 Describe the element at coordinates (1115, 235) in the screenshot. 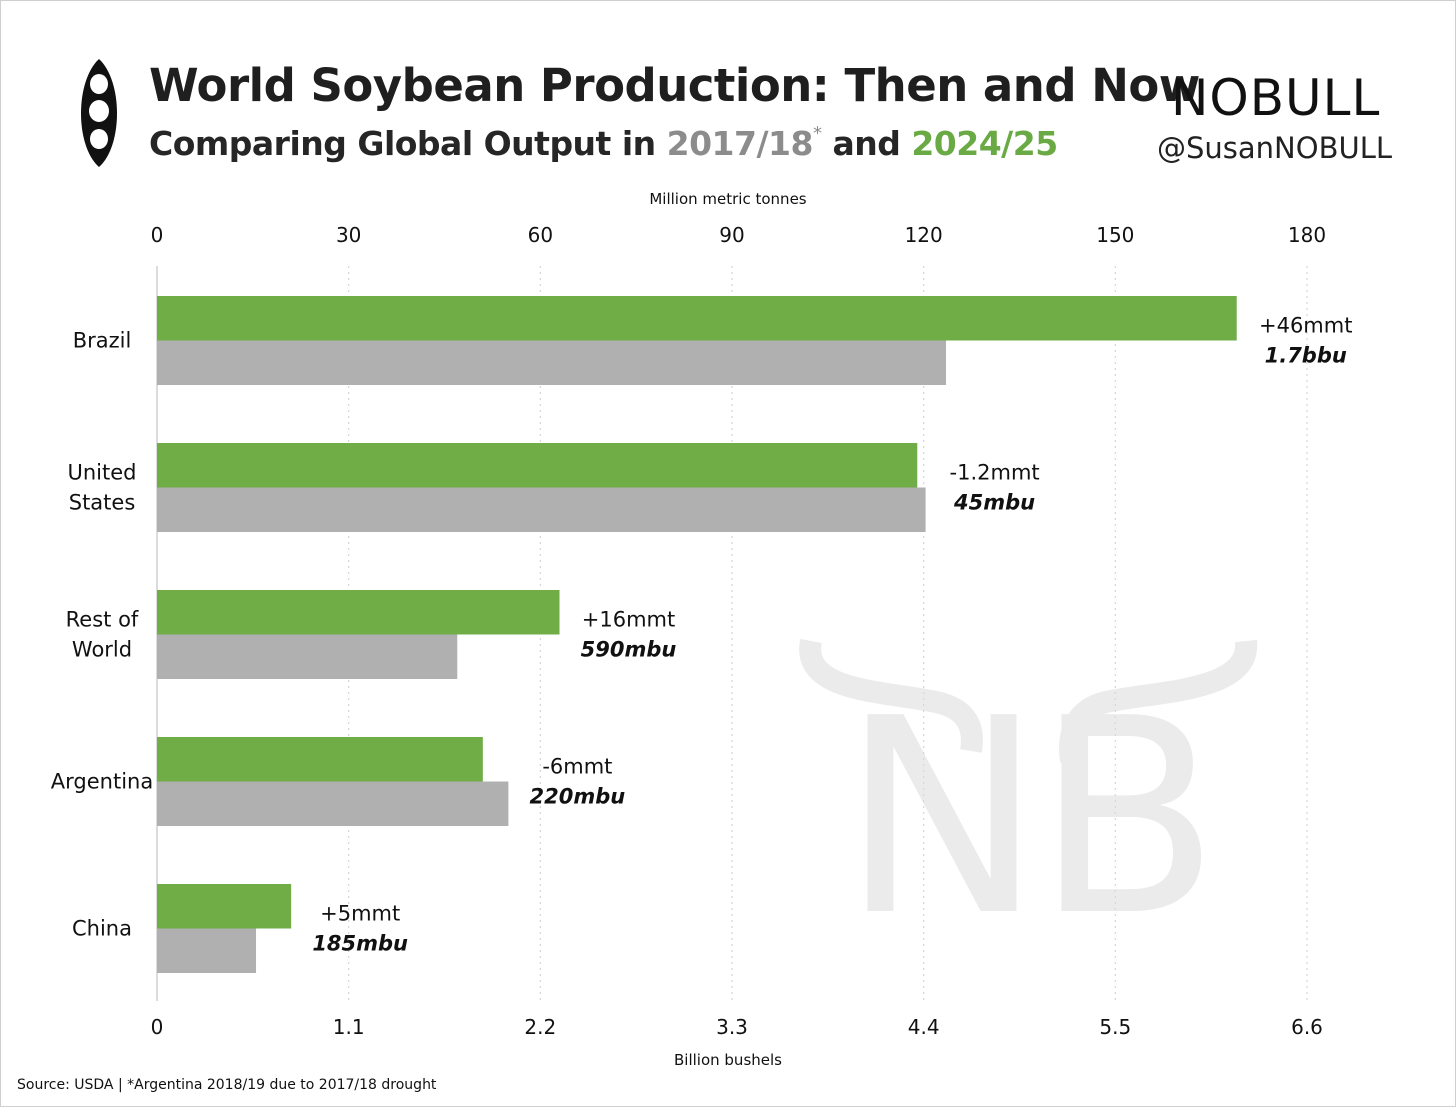

I see `top-tick-label: 150` at that location.